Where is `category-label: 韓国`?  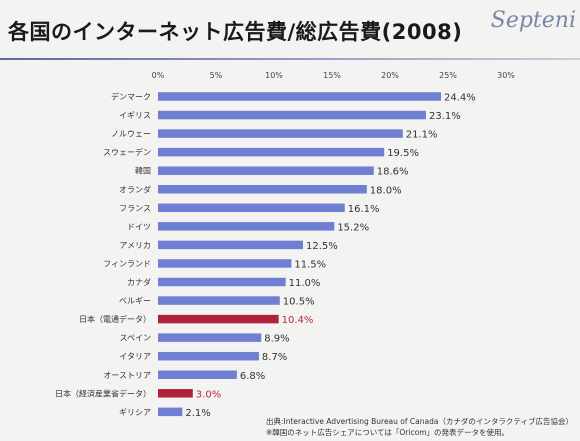
category-label: 韓国 is located at coordinates (143, 171).